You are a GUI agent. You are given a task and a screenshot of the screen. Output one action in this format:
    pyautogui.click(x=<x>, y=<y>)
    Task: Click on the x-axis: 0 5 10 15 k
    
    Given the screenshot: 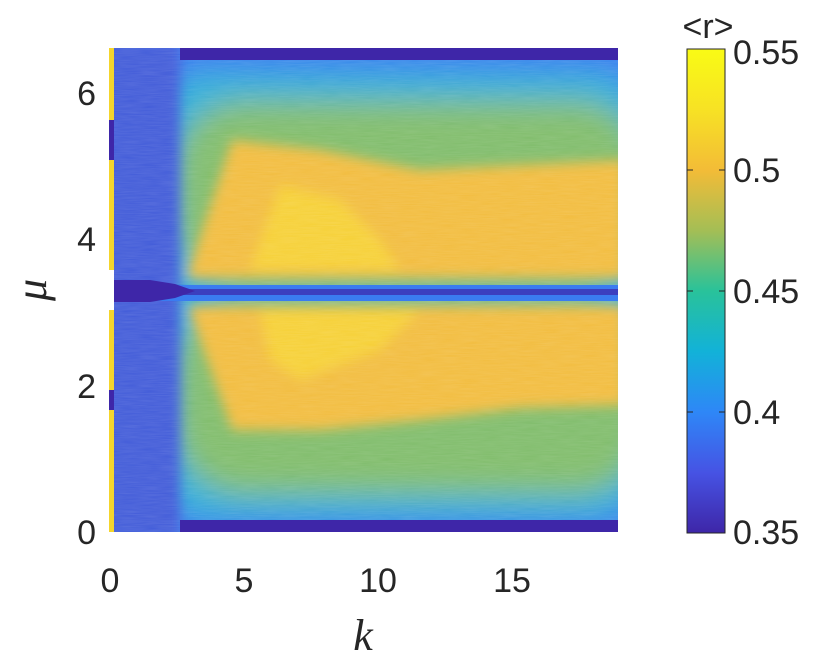 What is the action you would take?
    pyautogui.click(x=316, y=611)
    